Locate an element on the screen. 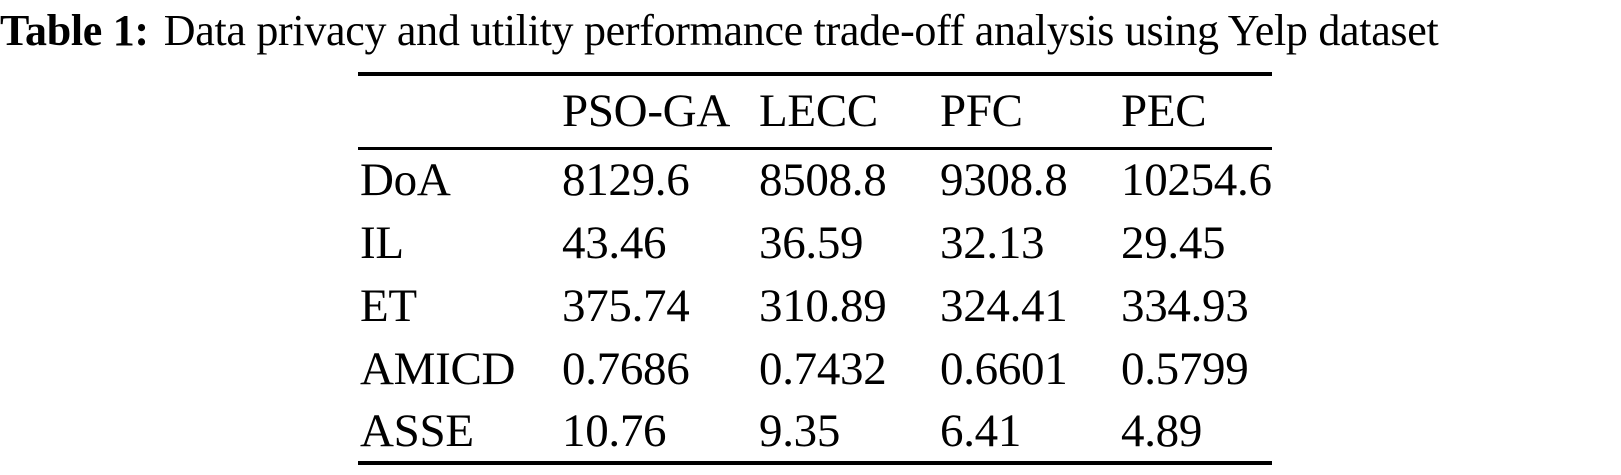 This screenshot has height=475, width=1621. table-cell: 43.46 is located at coordinates (614, 242).